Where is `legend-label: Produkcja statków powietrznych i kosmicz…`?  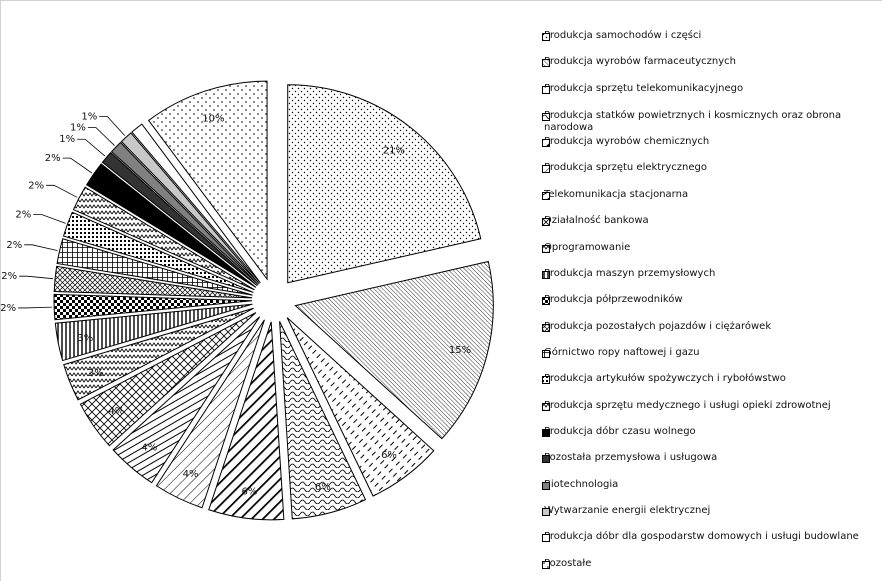 legend-label: Produkcja statków powietrznych i kosmicz… is located at coordinates (693, 121).